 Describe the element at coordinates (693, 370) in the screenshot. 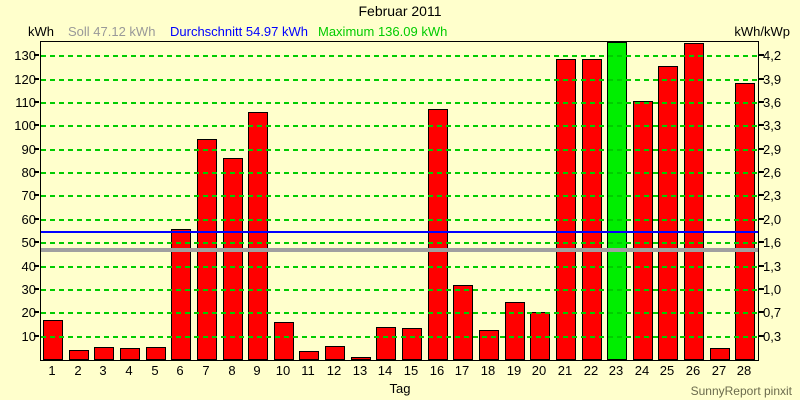

I see `x-tick-label-day-26: 26` at that location.